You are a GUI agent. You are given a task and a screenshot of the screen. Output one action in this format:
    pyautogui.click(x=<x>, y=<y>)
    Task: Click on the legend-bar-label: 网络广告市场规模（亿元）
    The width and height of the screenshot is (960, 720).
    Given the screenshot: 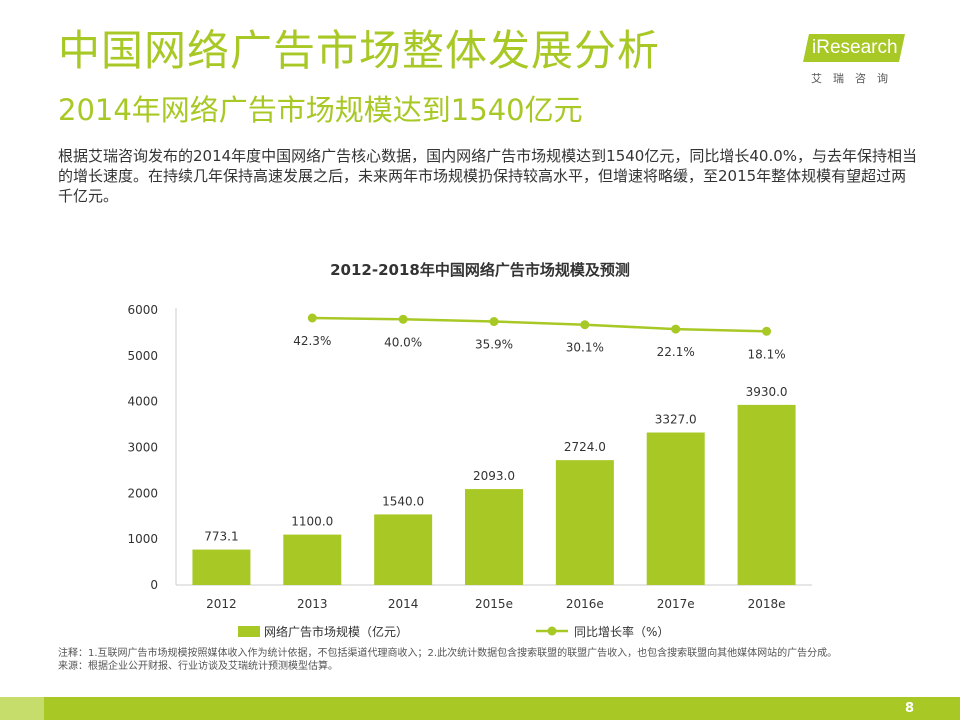 What is the action you would take?
    pyautogui.click(x=336, y=631)
    